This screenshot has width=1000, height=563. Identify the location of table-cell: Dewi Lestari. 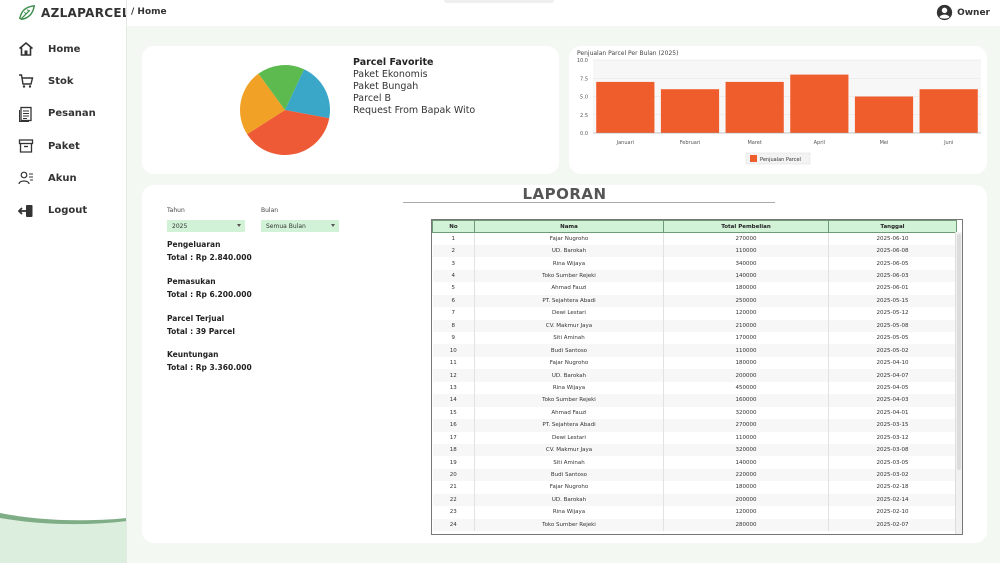
(569, 313).